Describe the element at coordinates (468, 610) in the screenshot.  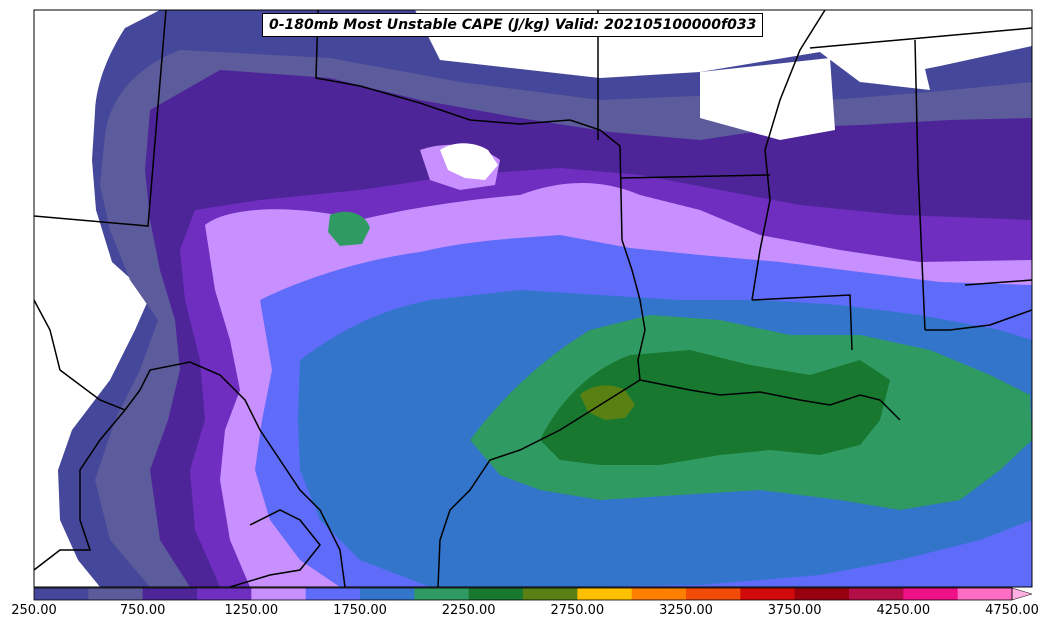
I see `colorbar-tick-label: 2250.00` at that location.